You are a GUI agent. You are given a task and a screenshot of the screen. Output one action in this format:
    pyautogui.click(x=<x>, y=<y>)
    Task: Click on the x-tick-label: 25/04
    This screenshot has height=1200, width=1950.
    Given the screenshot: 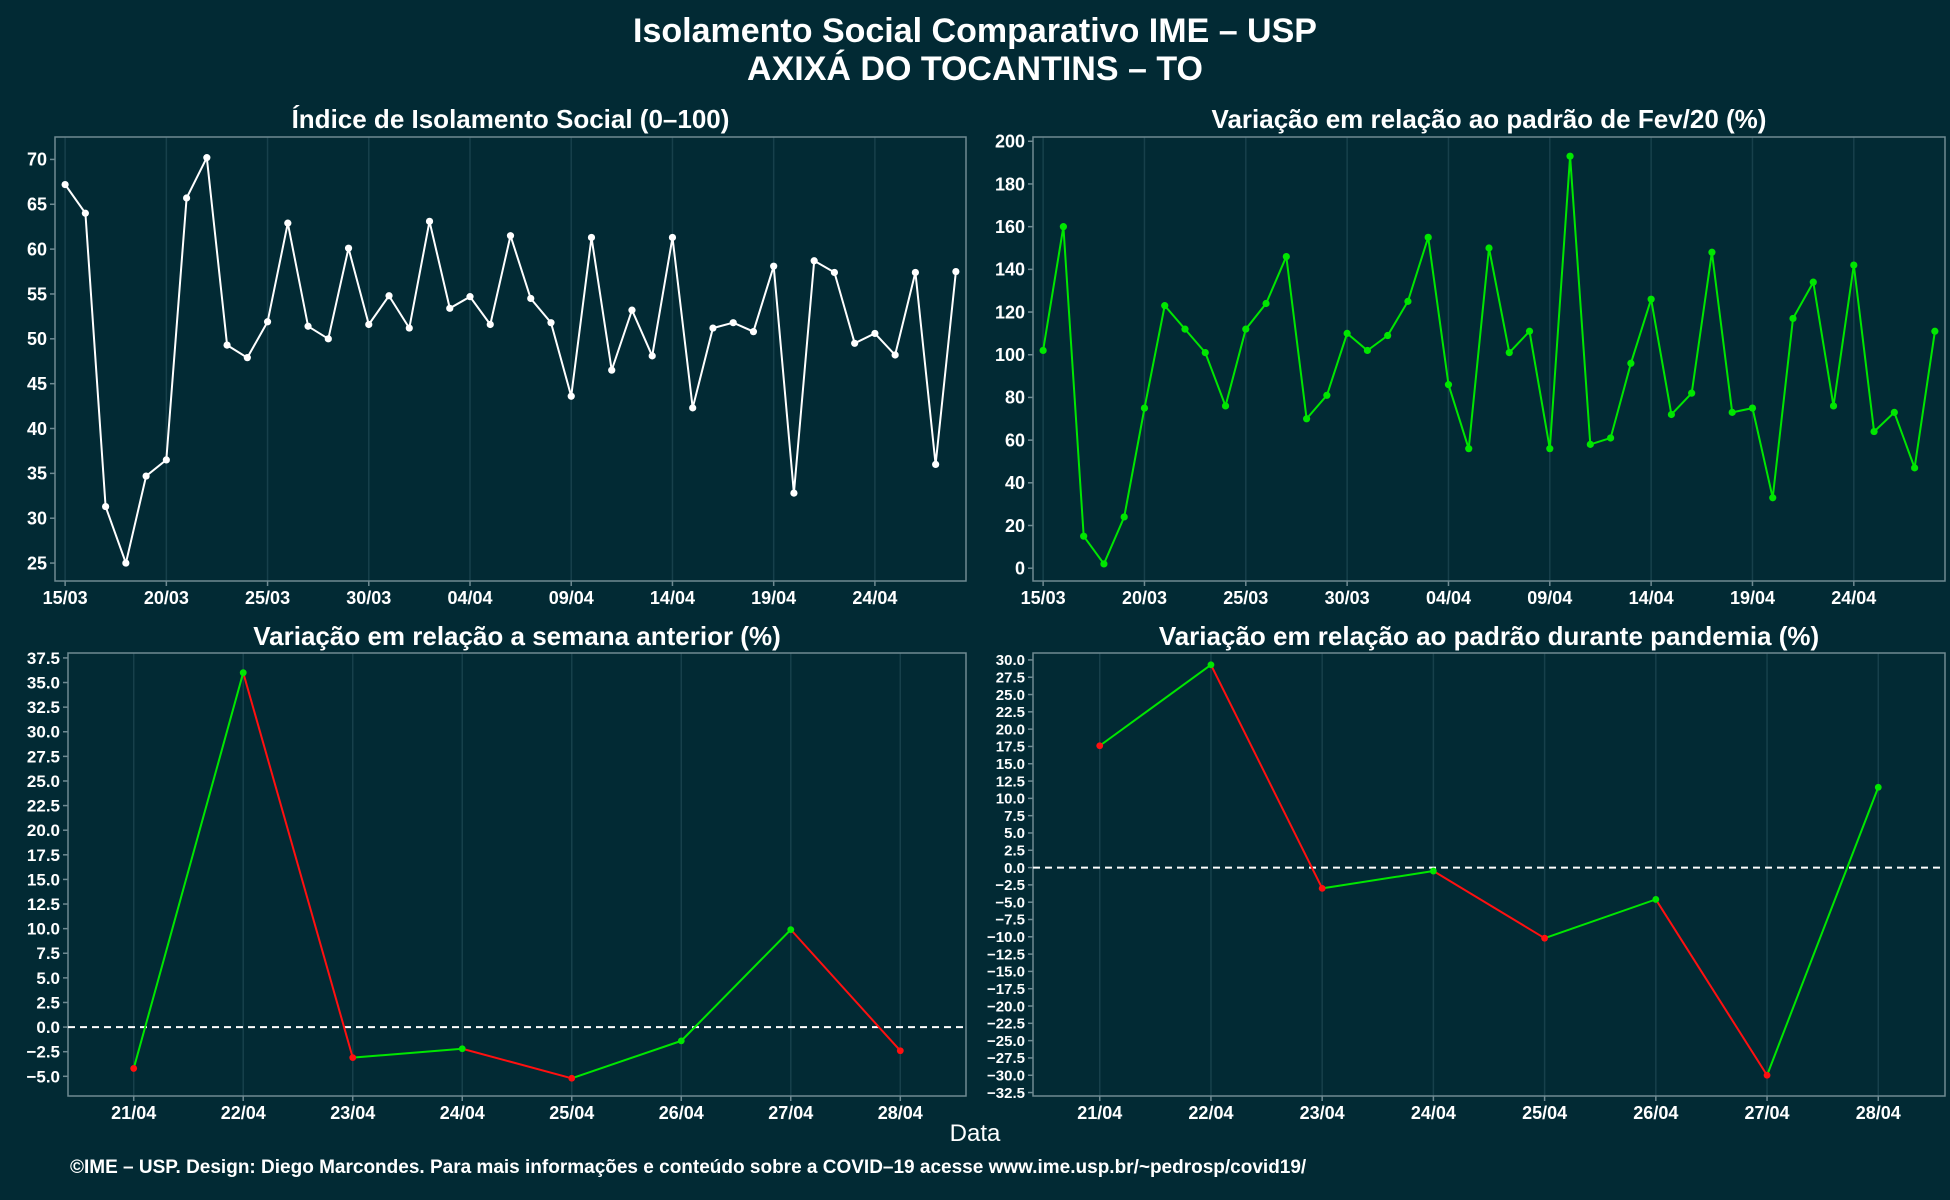 What is the action you would take?
    pyautogui.click(x=1544, y=1113)
    